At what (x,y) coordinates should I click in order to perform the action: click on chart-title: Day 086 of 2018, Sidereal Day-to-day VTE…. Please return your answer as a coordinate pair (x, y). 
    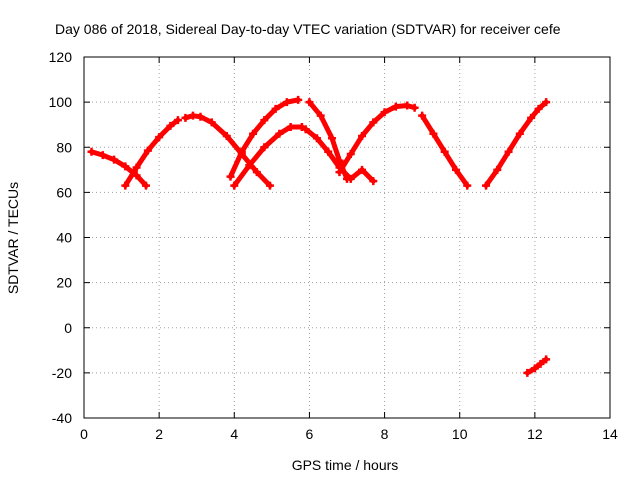
    Looking at the image, I should click on (308, 29).